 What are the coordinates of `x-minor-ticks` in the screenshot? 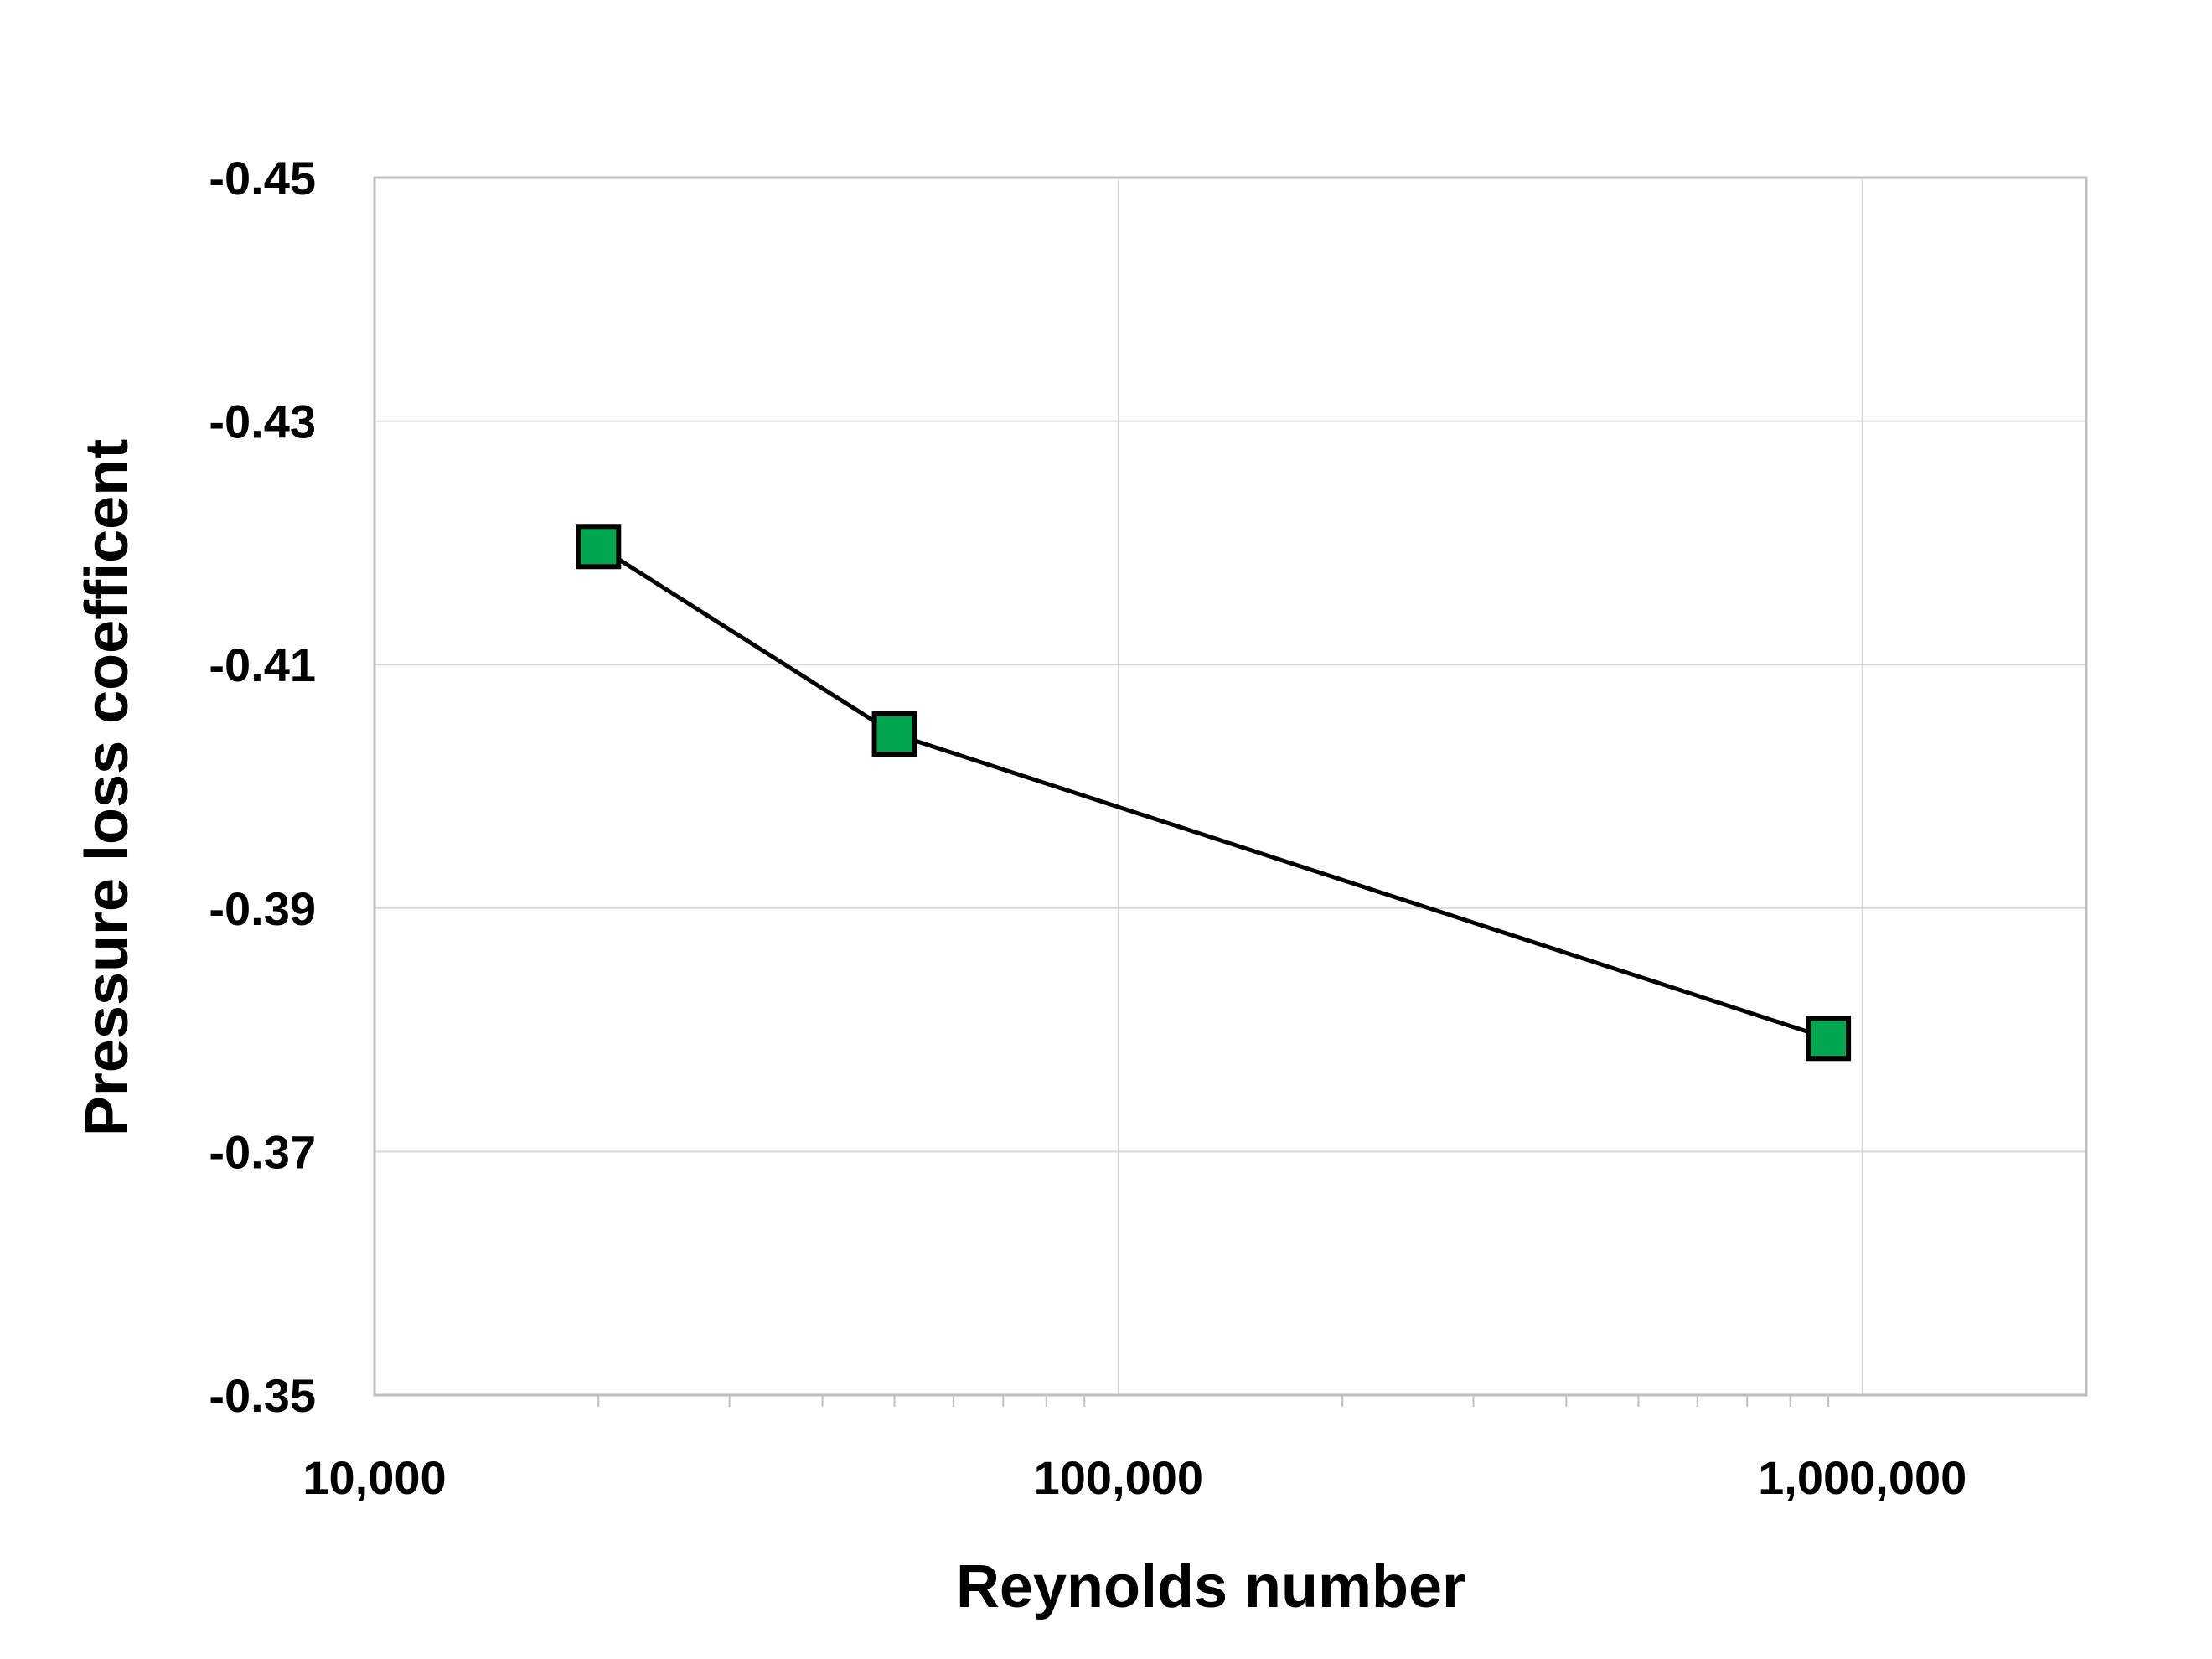 It's located at (1213, 1401).